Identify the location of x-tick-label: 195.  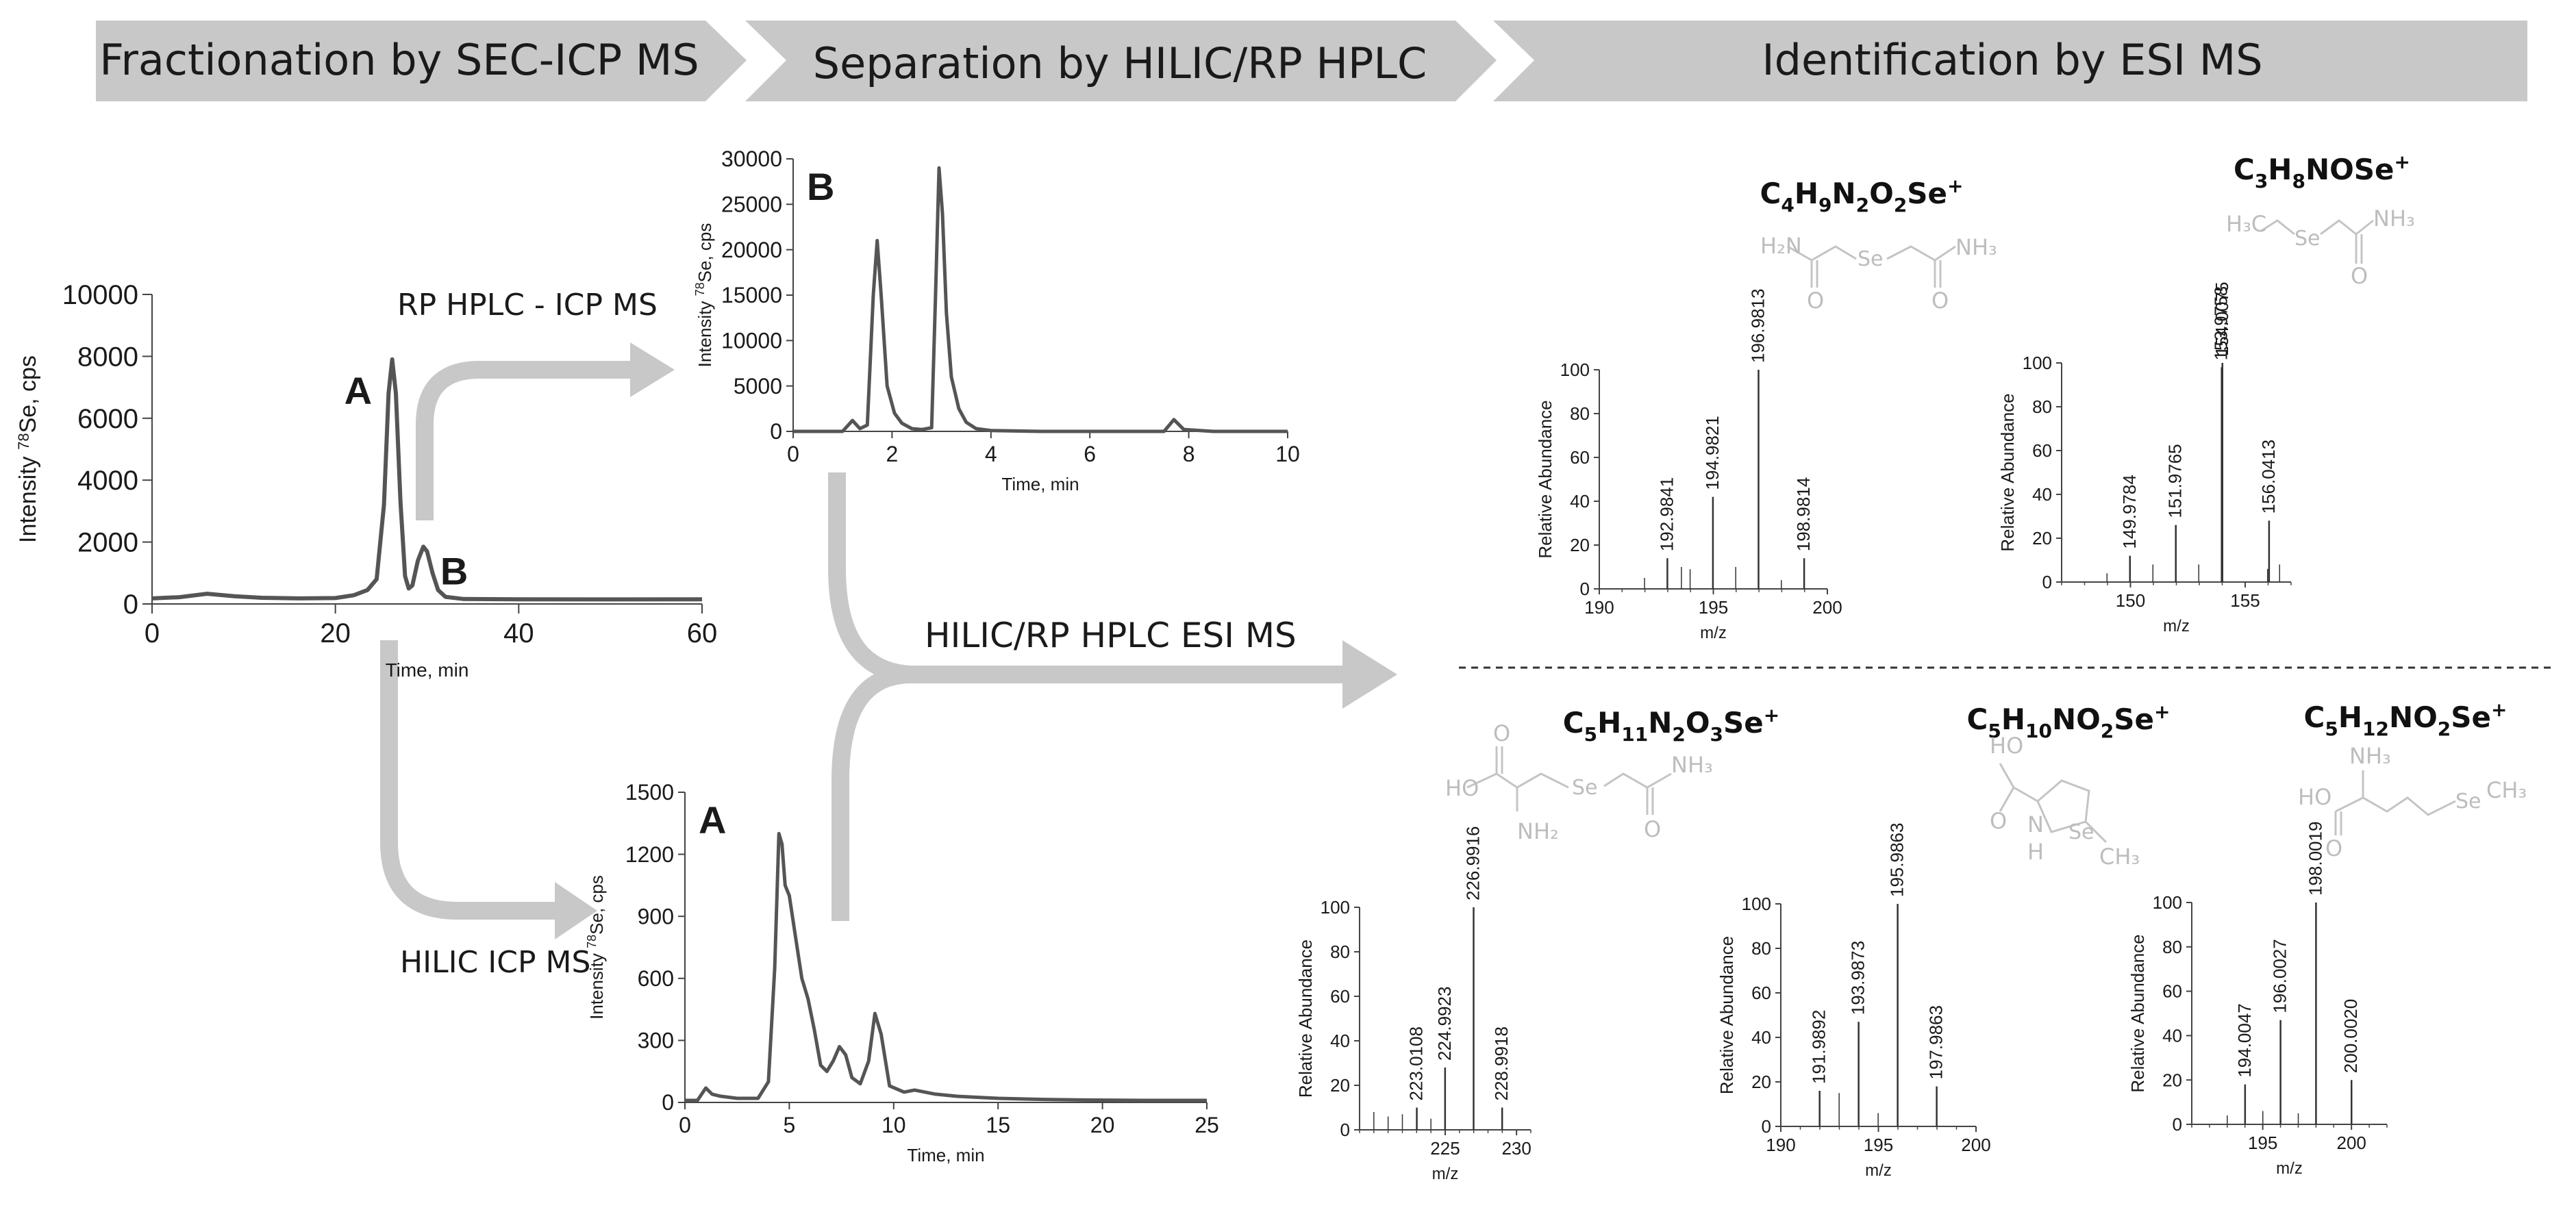
(2262, 1143).